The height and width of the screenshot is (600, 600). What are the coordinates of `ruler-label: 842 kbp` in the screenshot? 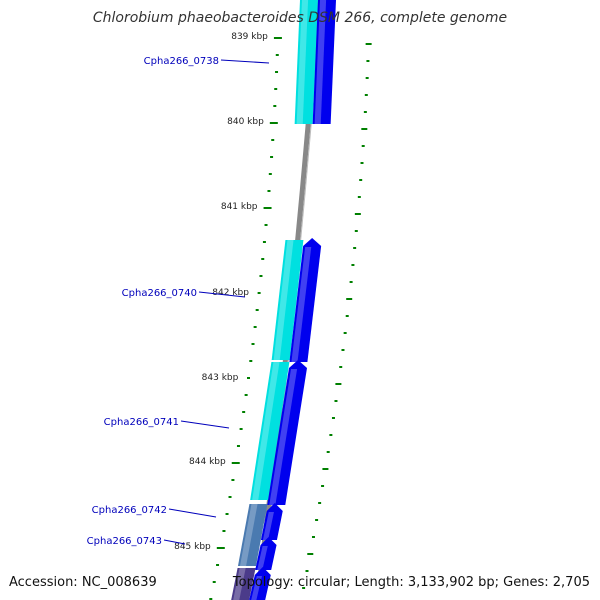 It's located at (230, 293).